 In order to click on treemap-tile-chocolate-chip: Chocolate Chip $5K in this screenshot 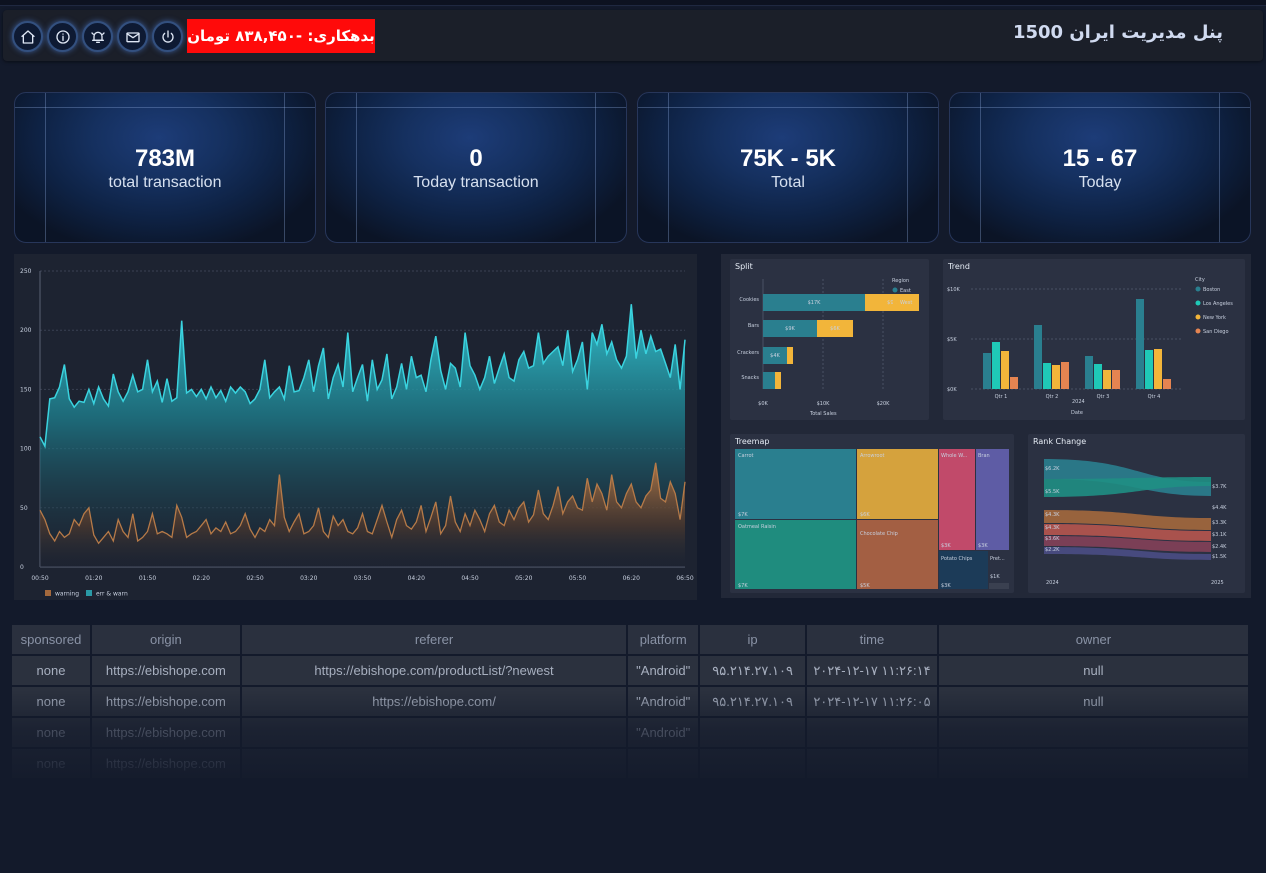, I will do `click(897, 554)`.